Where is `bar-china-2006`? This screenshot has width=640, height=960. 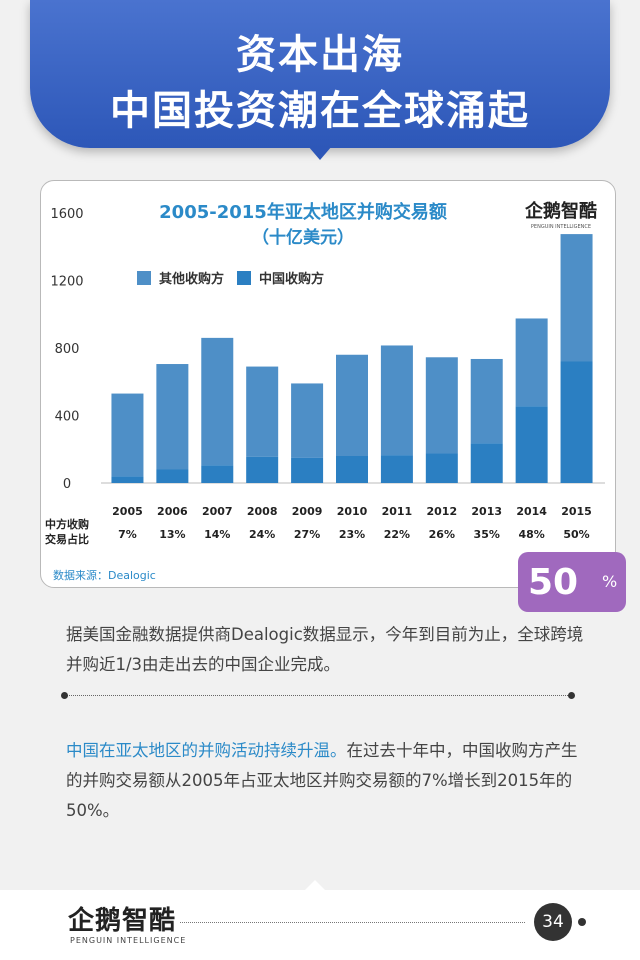 bar-china-2006 is located at coordinates (172, 476).